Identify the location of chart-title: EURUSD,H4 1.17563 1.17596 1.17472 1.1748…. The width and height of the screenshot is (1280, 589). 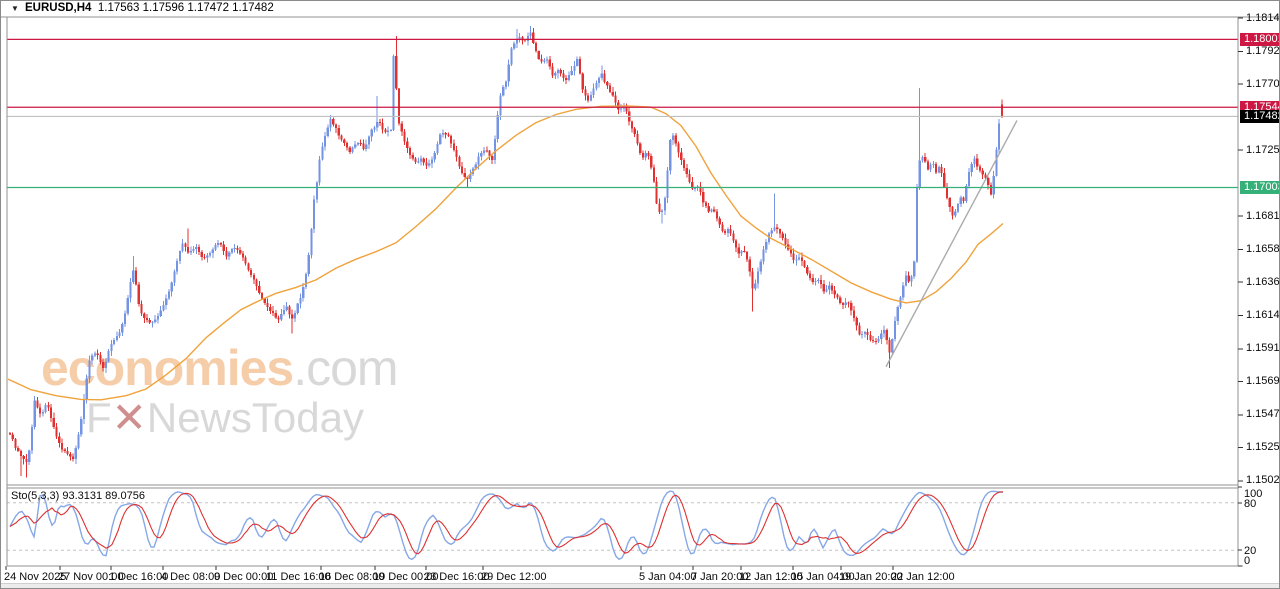
(149, 8).